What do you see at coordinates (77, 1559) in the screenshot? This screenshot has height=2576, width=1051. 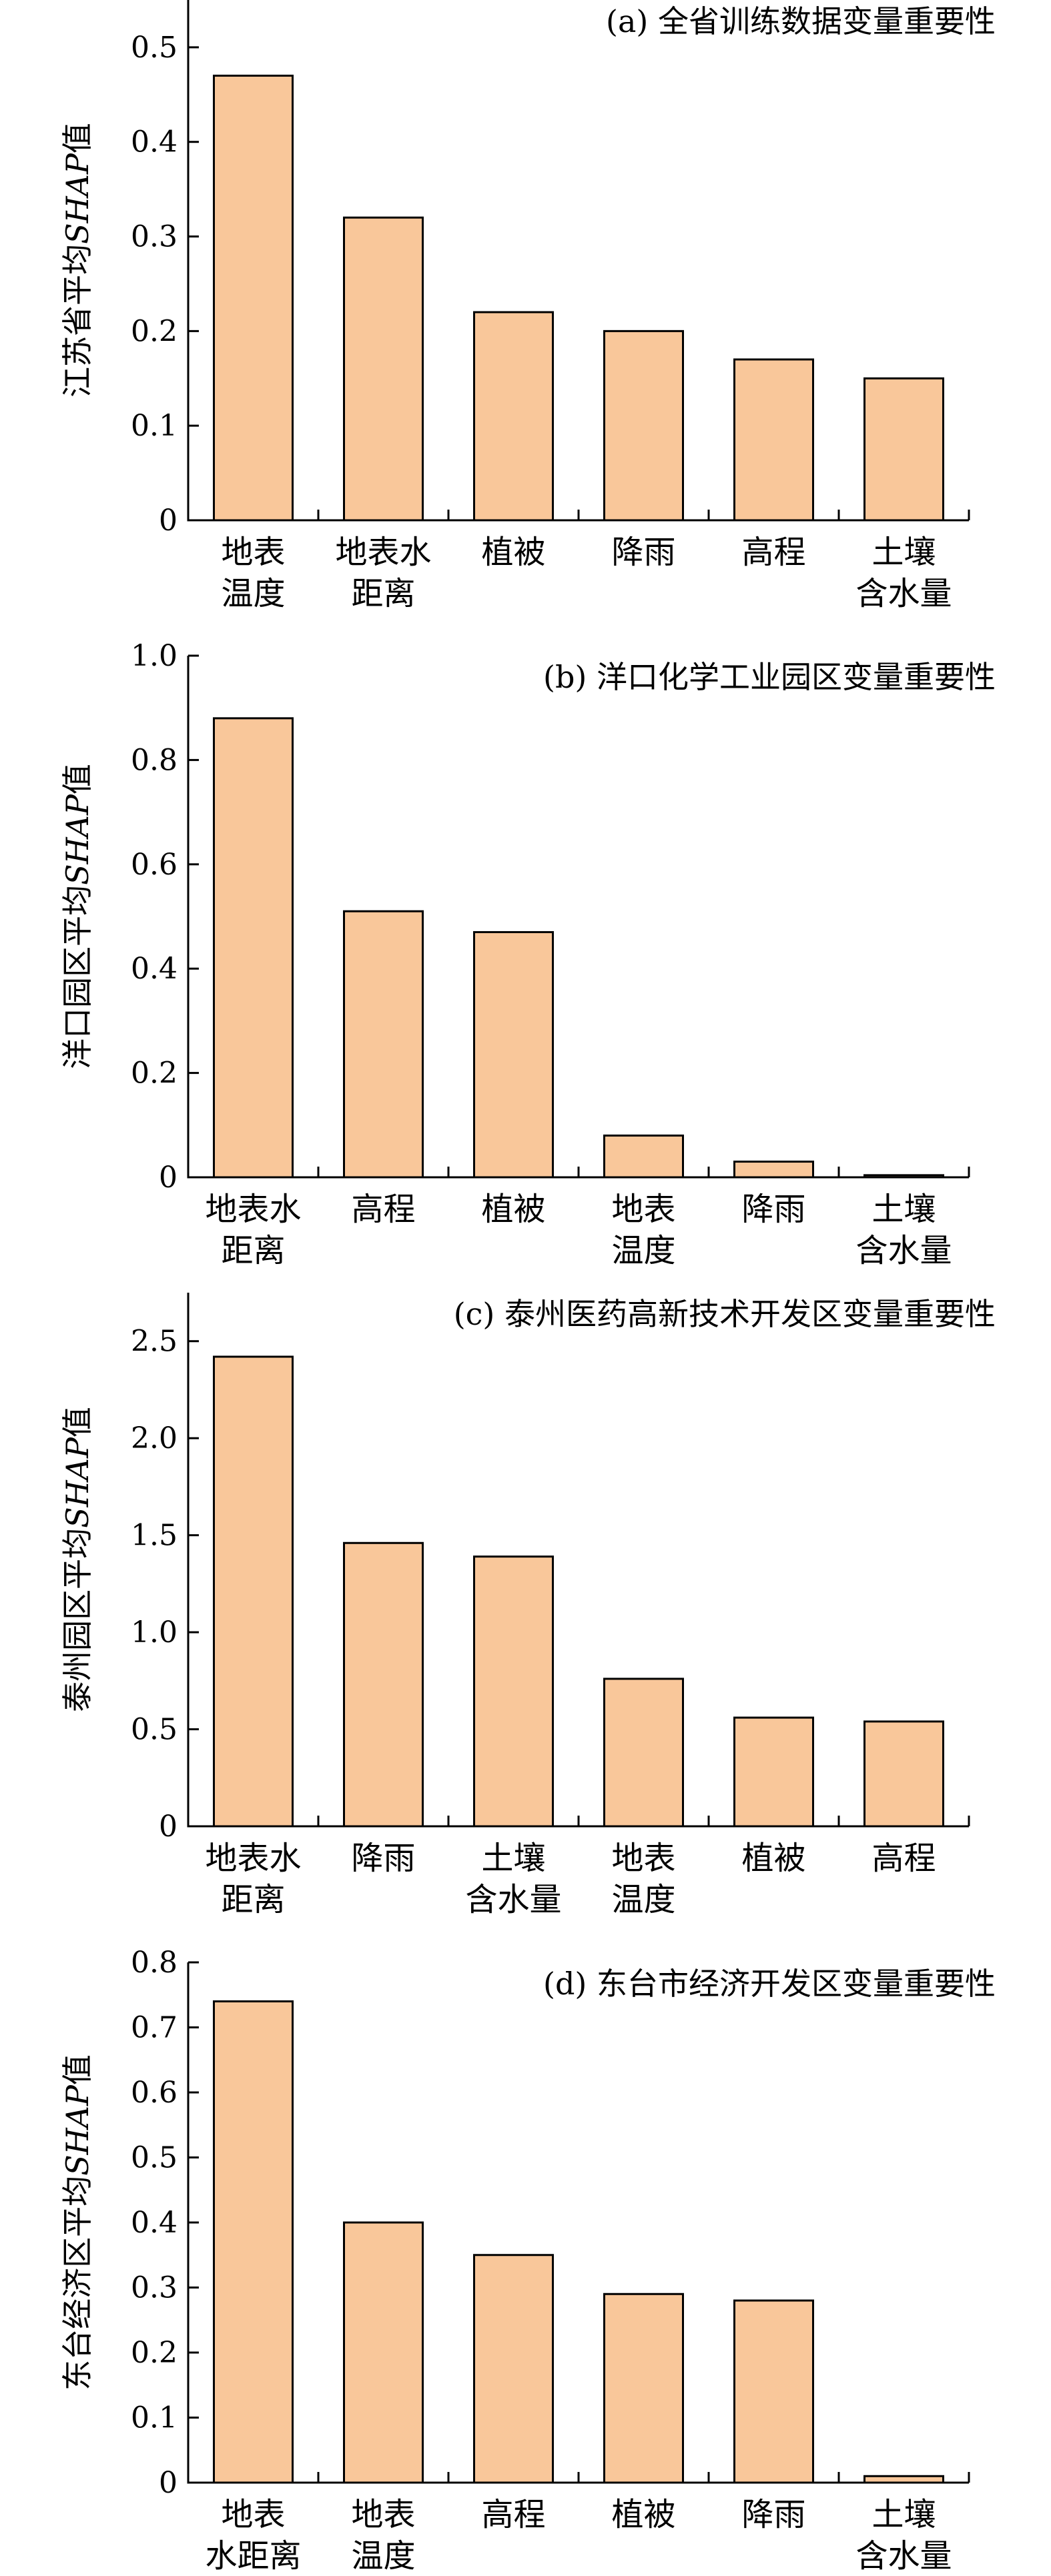 I see `y-axis-label: 泰州园区平均SHAP值` at bounding box center [77, 1559].